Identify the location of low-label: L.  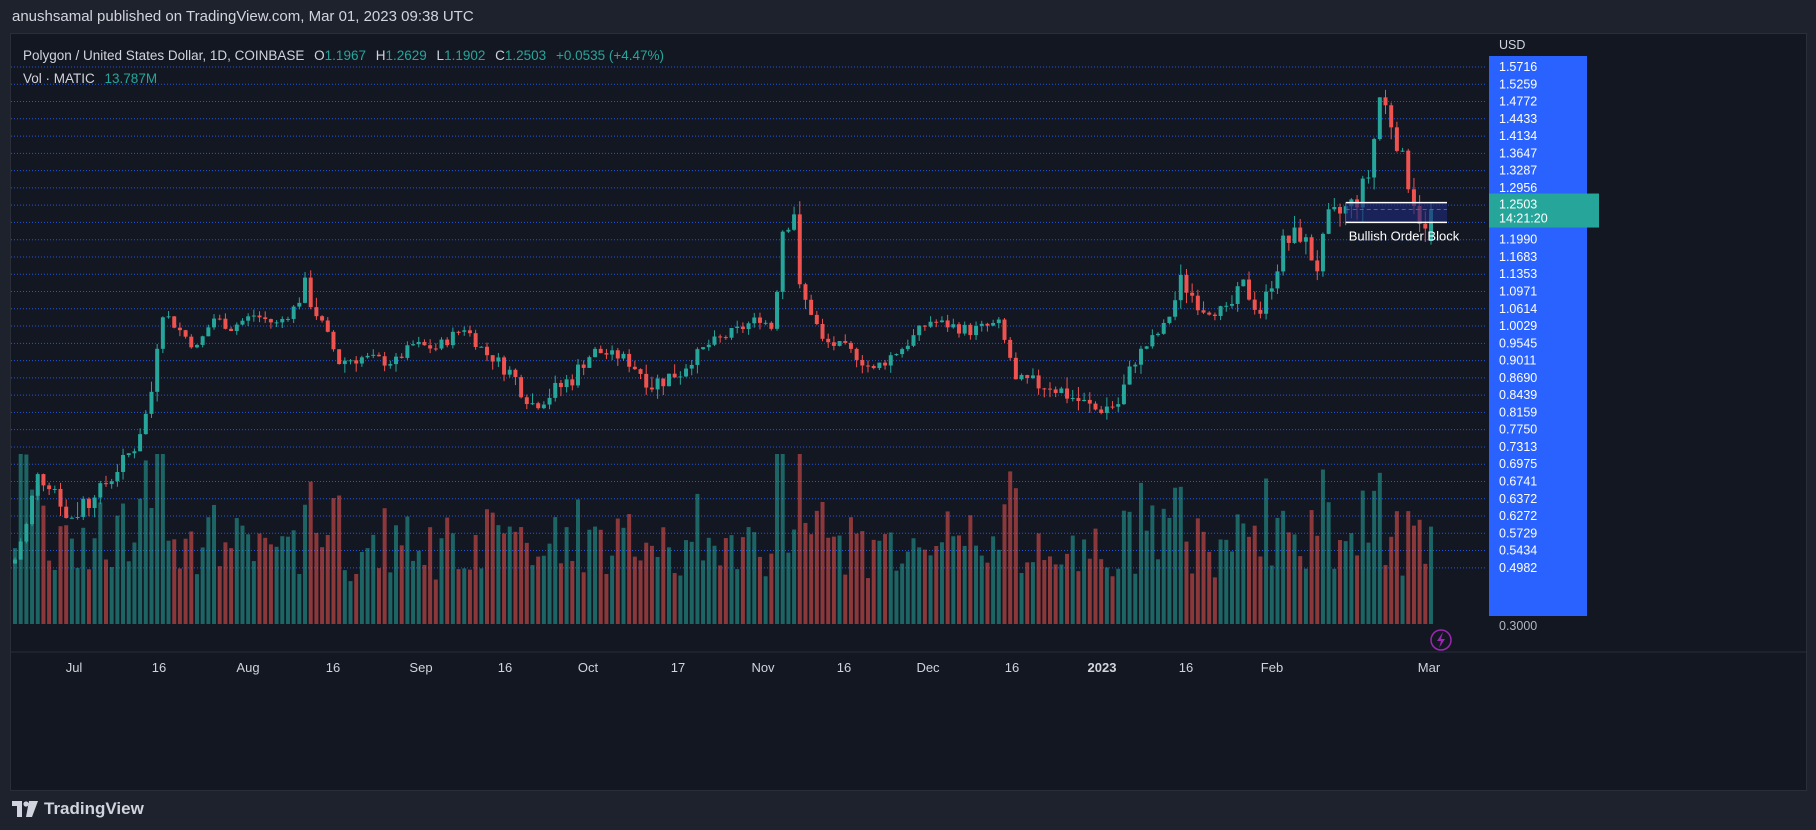
(440, 55).